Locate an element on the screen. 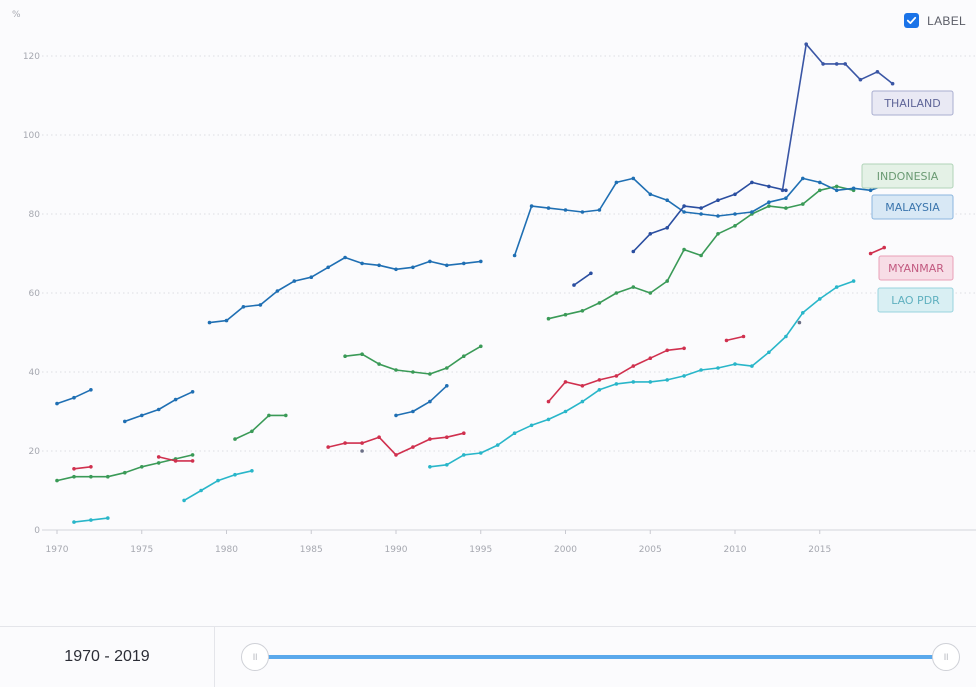 This screenshot has width=976, height=687. series-line-lao-pdr is located at coordinates (218, 486).